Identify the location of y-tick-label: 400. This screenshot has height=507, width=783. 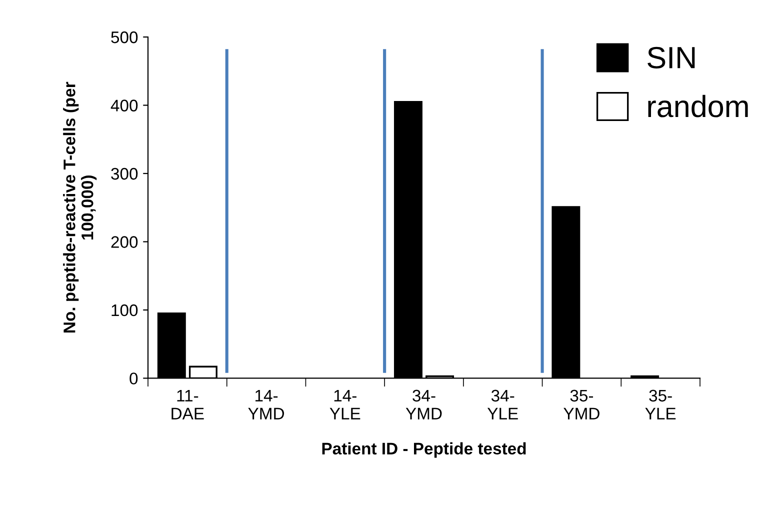
(124, 106).